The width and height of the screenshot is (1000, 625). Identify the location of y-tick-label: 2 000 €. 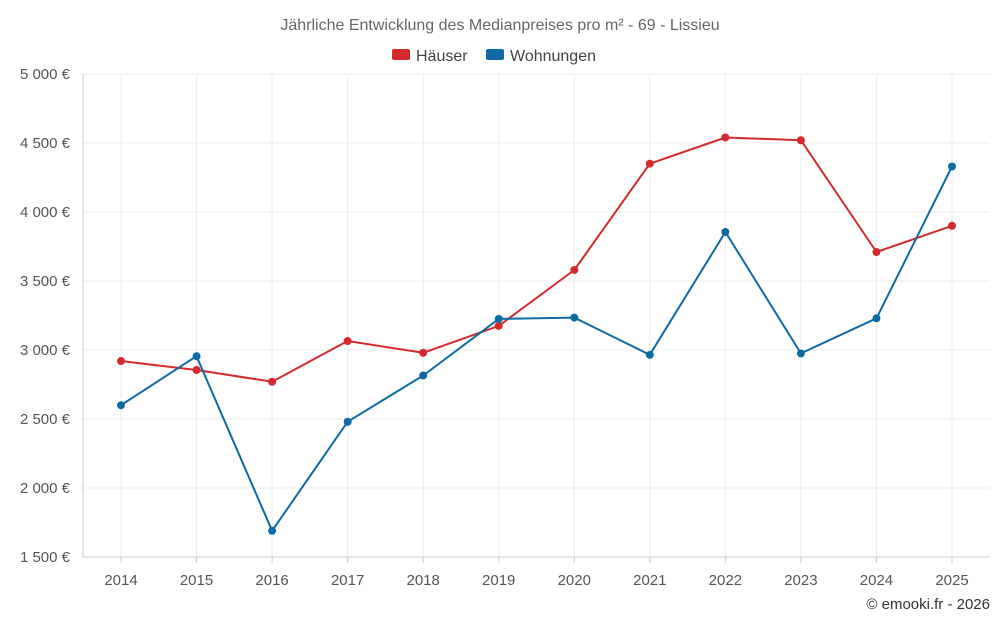
(45, 488).